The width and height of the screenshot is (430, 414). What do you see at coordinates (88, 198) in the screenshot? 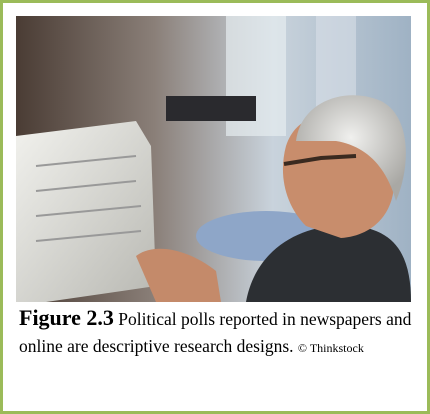
I see `newsprint` at bounding box center [88, 198].